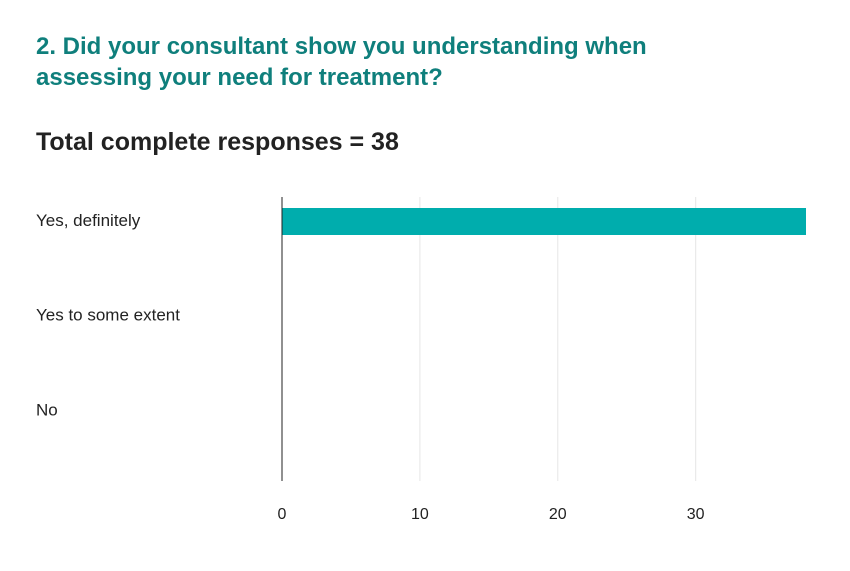  What do you see at coordinates (217, 142) in the screenshot?
I see `total-responses: Total complete responses = 38` at bounding box center [217, 142].